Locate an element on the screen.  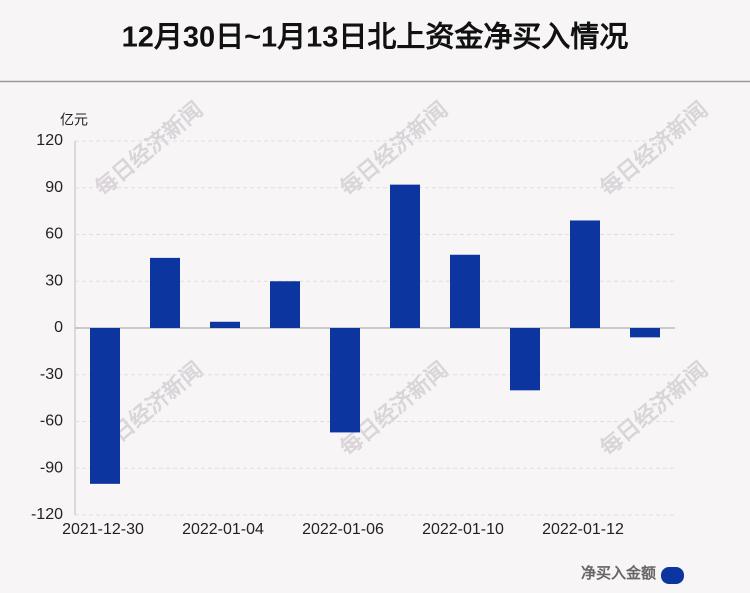
y-tick-label: 90 is located at coordinates (54, 187).